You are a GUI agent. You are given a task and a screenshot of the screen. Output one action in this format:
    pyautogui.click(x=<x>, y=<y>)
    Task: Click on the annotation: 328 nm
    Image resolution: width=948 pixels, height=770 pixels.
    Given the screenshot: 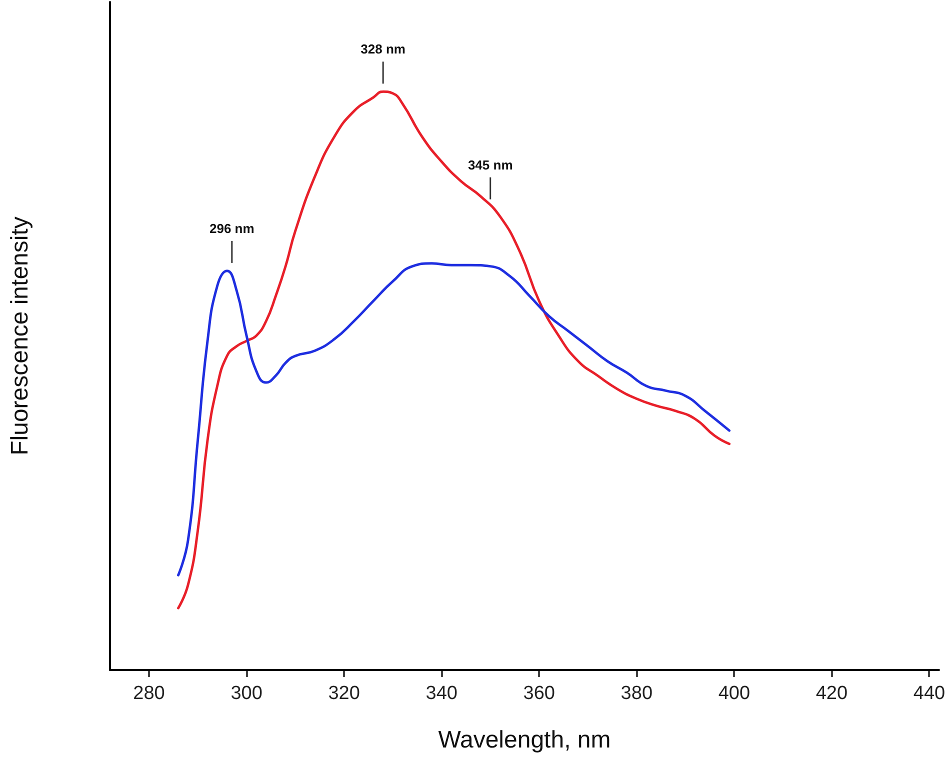 What is the action you would take?
    pyautogui.click(x=383, y=49)
    